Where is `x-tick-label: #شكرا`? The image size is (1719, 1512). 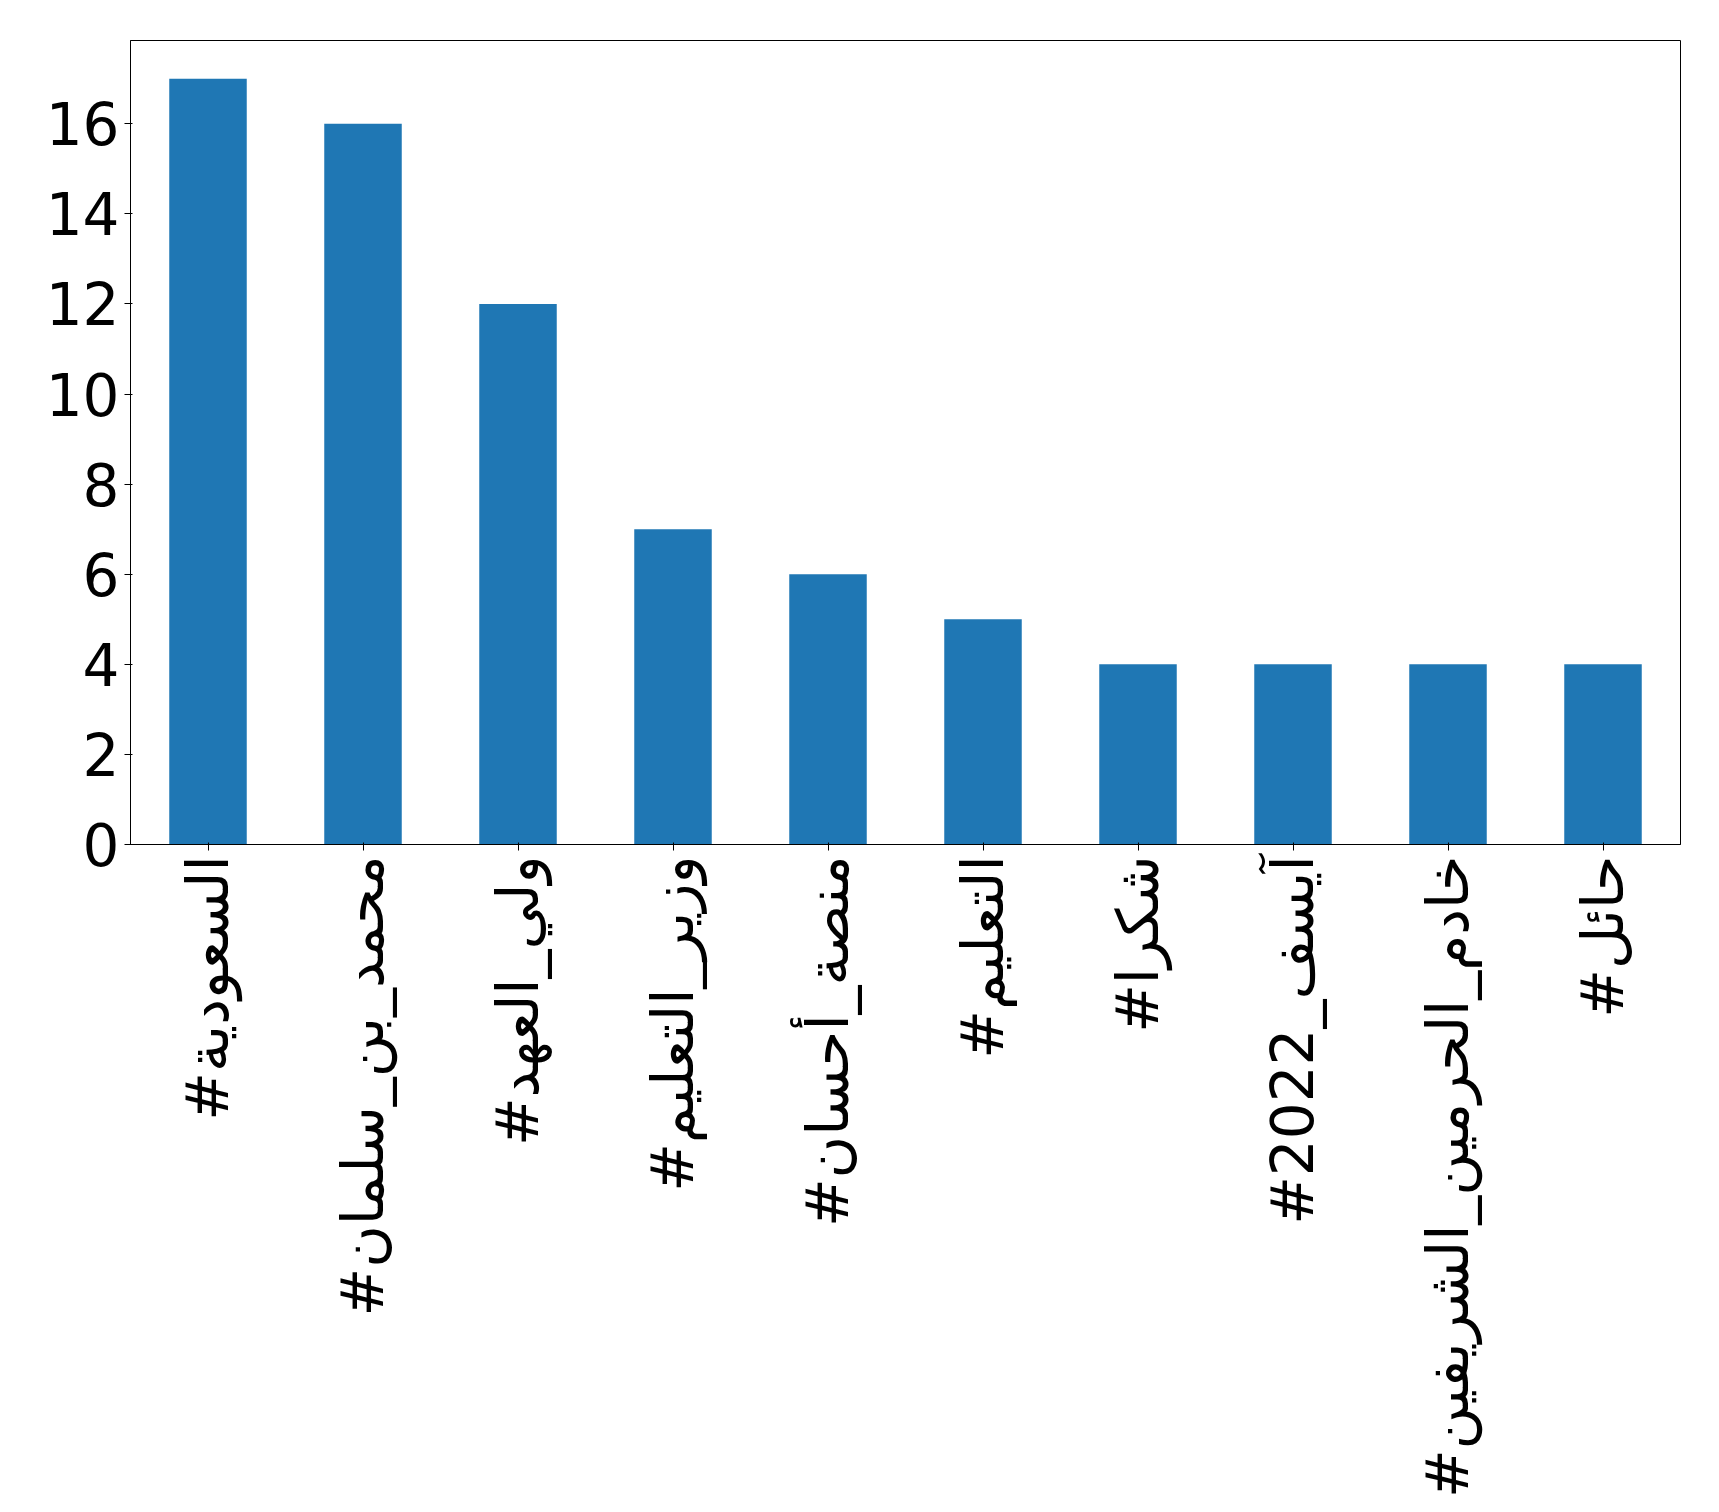 x-tick-label: #شكرا is located at coordinates (1138, 944).